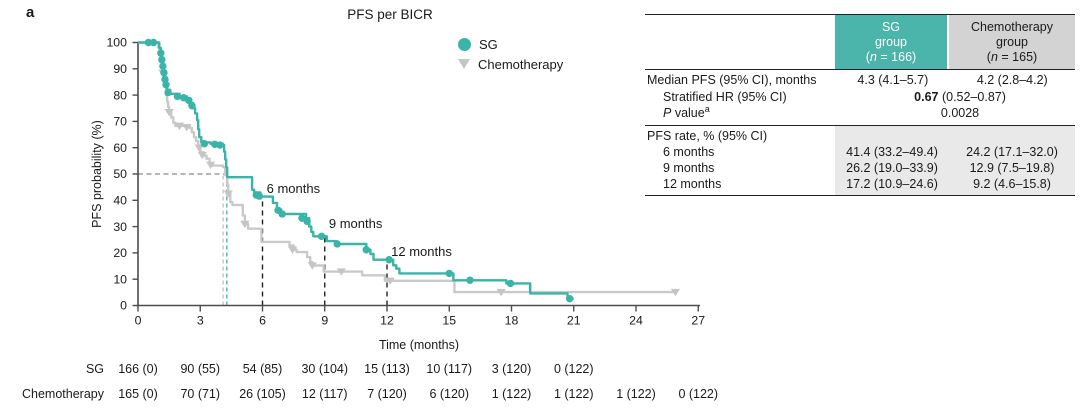 The width and height of the screenshot is (1080, 410). What do you see at coordinates (94, 369) in the screenshot?
I see `at-risk-label-sg: SG` at bounding box center [94, 369].